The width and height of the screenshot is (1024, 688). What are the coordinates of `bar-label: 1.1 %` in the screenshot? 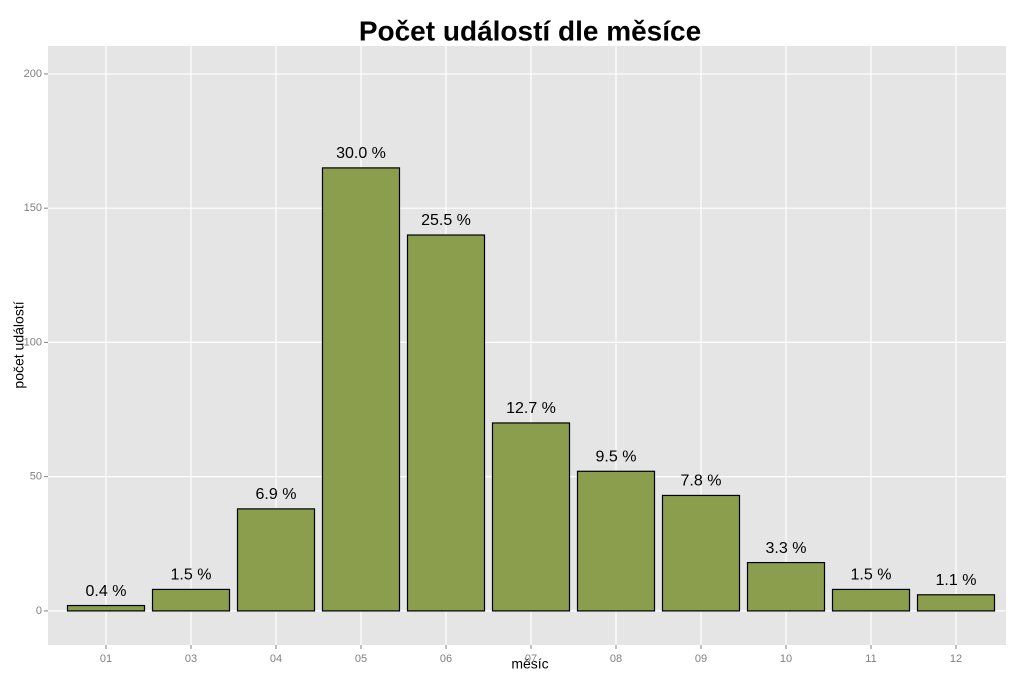 It's located at (956, 580).